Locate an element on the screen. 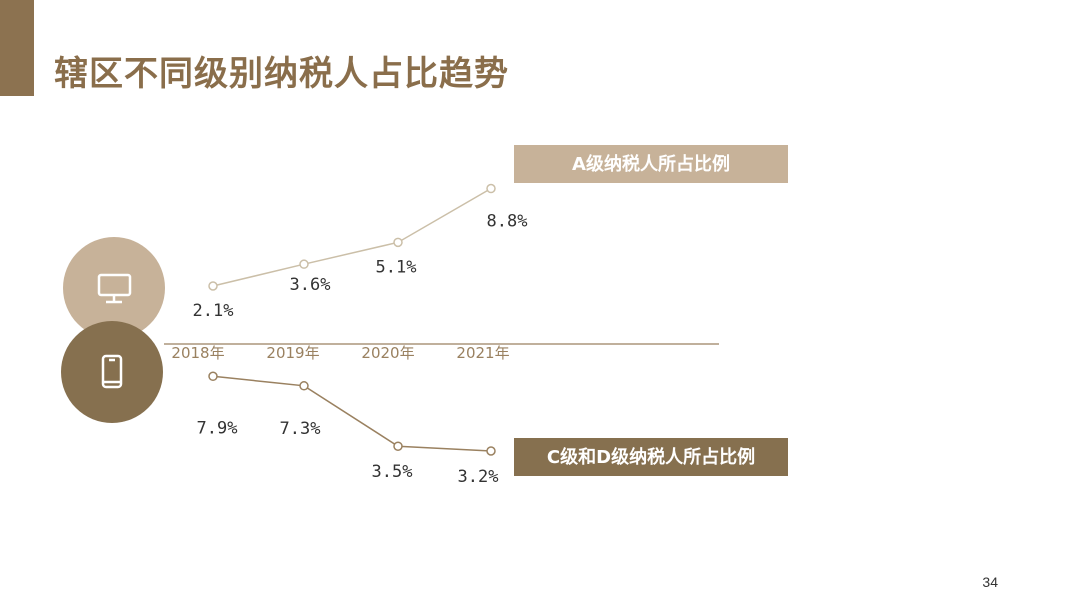 This screenshot has width=1080, height=608. x-tick-label: 2019年 is located at coordinates (292, 353).